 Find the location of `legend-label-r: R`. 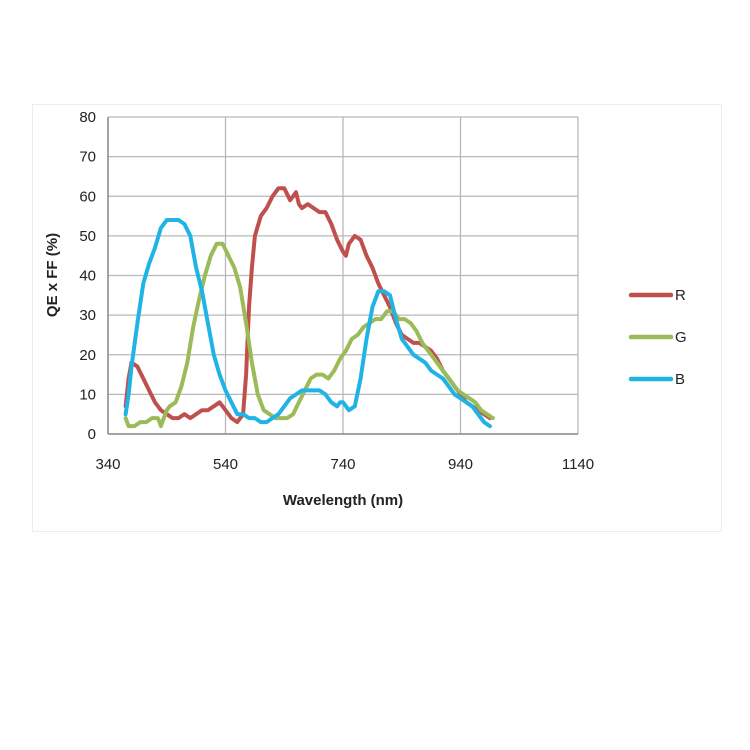

legend-label-r: R is located at coordinates (680, 295).